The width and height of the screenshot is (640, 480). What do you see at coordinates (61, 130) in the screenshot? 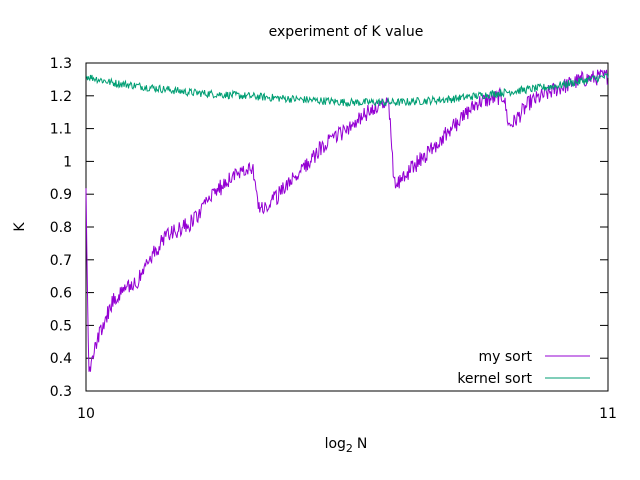
I see `y-tick-label: 1.1` at bounding box center [61, 130].